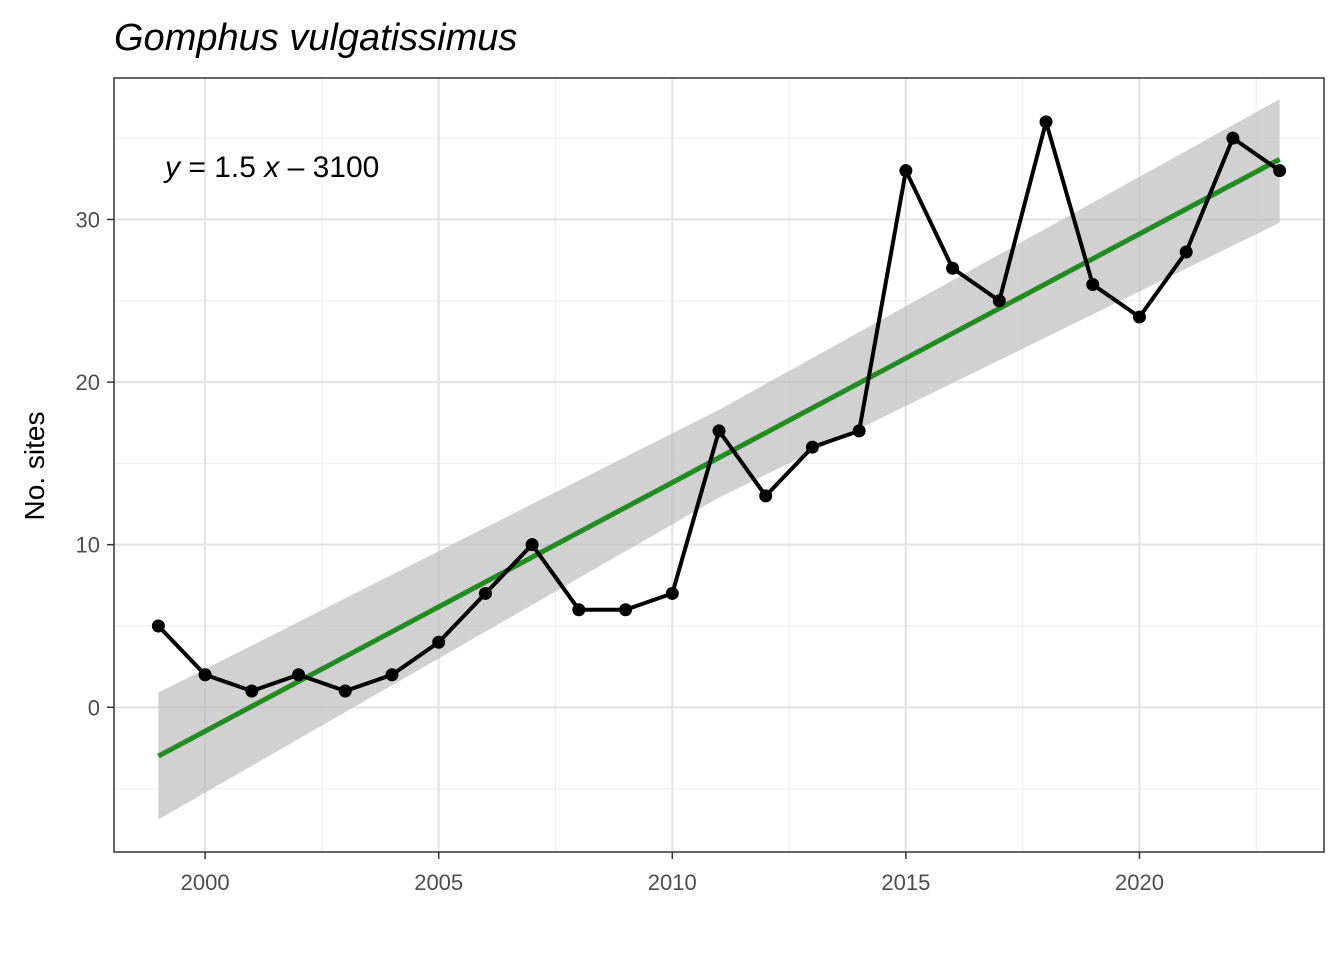  What do you see at coordinates (34, 466) in the screenshot?
I see `y-axis-title: No. sites` at bounding box center [34, 466].